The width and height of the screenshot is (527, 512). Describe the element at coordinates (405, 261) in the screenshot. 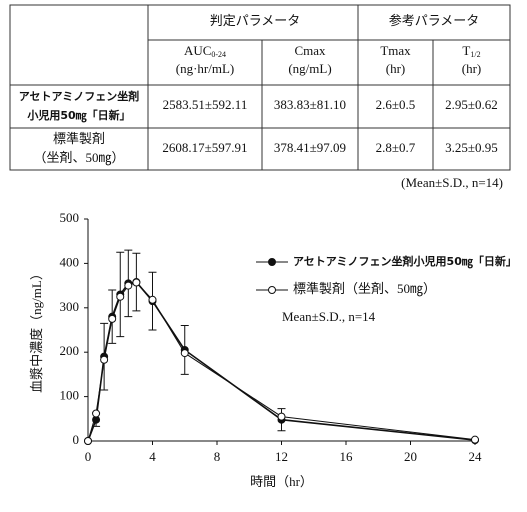

I see `legend-label: アセトアミノフェン坐剤小児用50㎎「日新」` at that location.